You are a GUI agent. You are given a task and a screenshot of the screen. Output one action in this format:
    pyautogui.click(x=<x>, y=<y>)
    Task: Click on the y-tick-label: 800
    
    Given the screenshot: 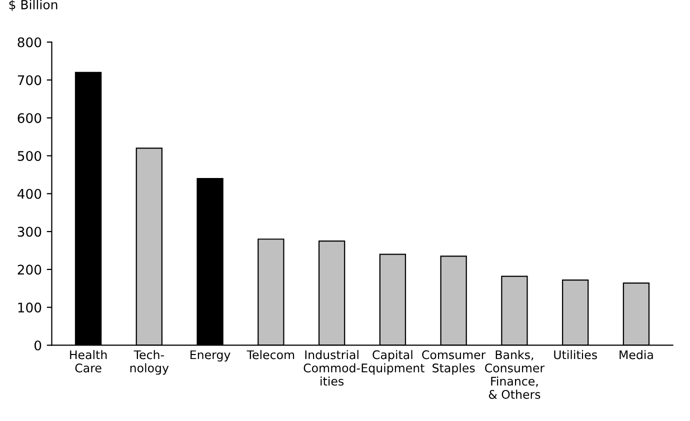 What is the action you would take?
    pyautogui.click(x=30, y=42)
    